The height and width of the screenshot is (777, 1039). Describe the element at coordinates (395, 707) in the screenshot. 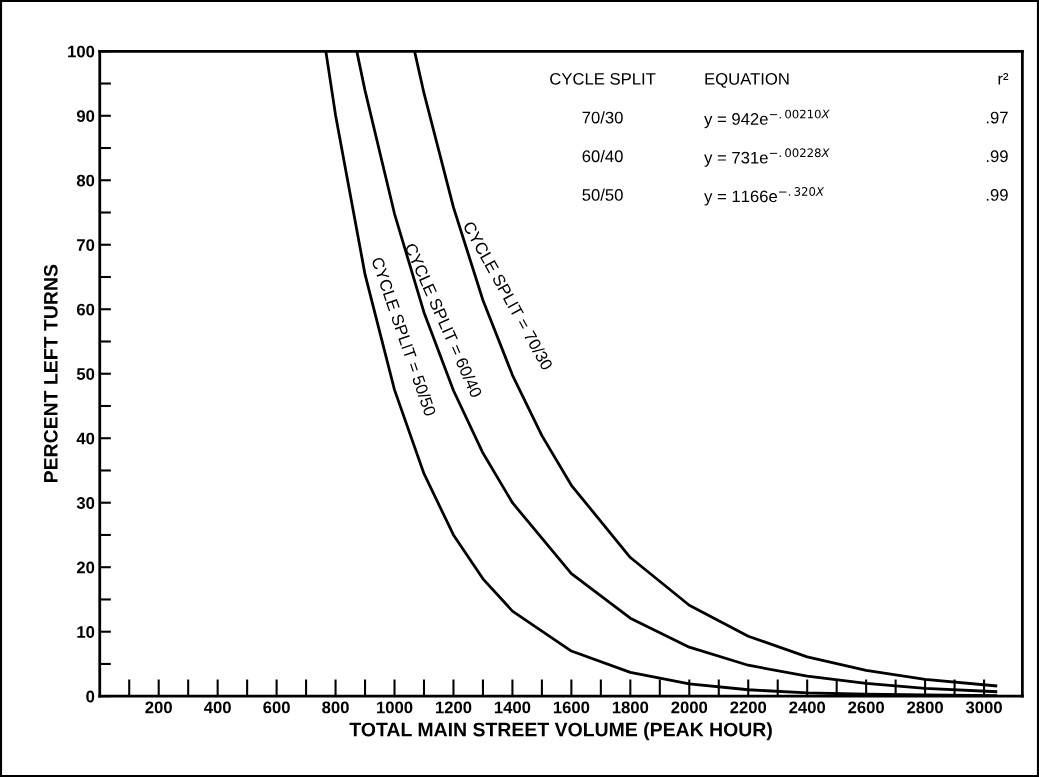

I see `x-tick-label: 1000` at that location.